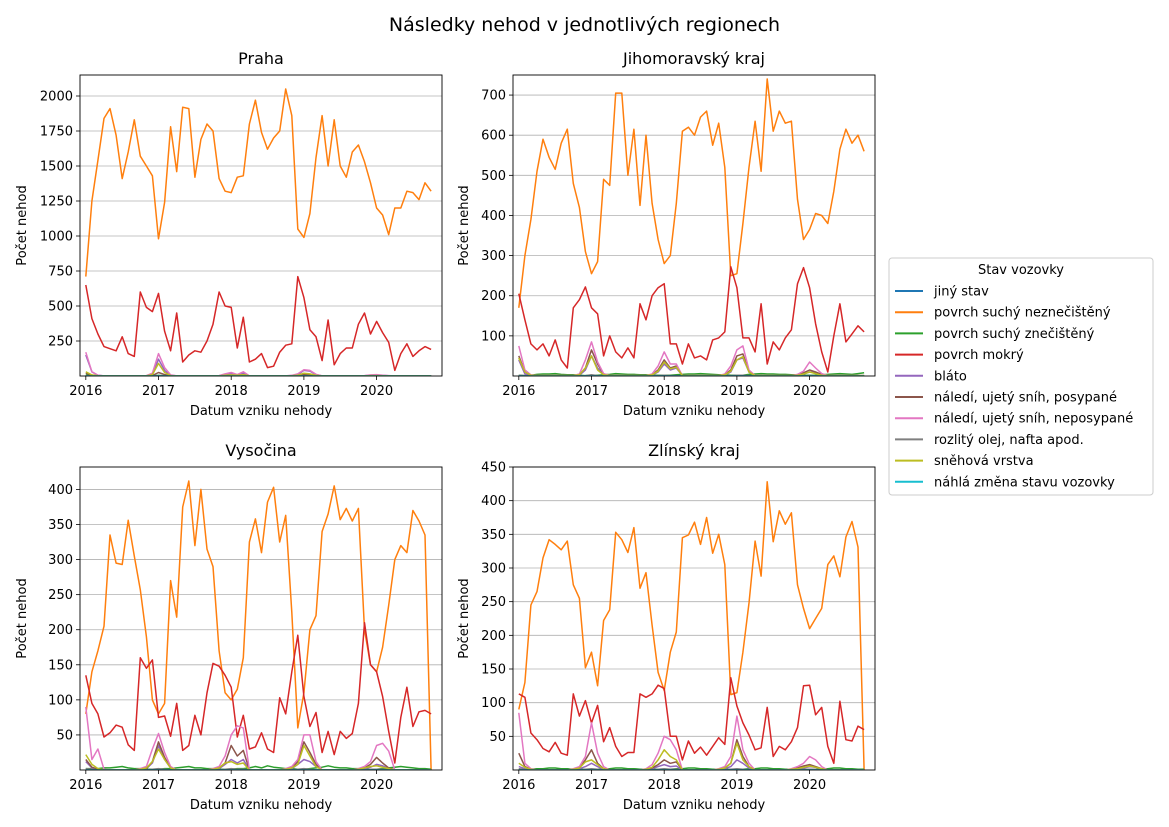 The width and height of the screenshot is (1169, 827). I want to click on y-tick-label: 600, so click(493, 136).